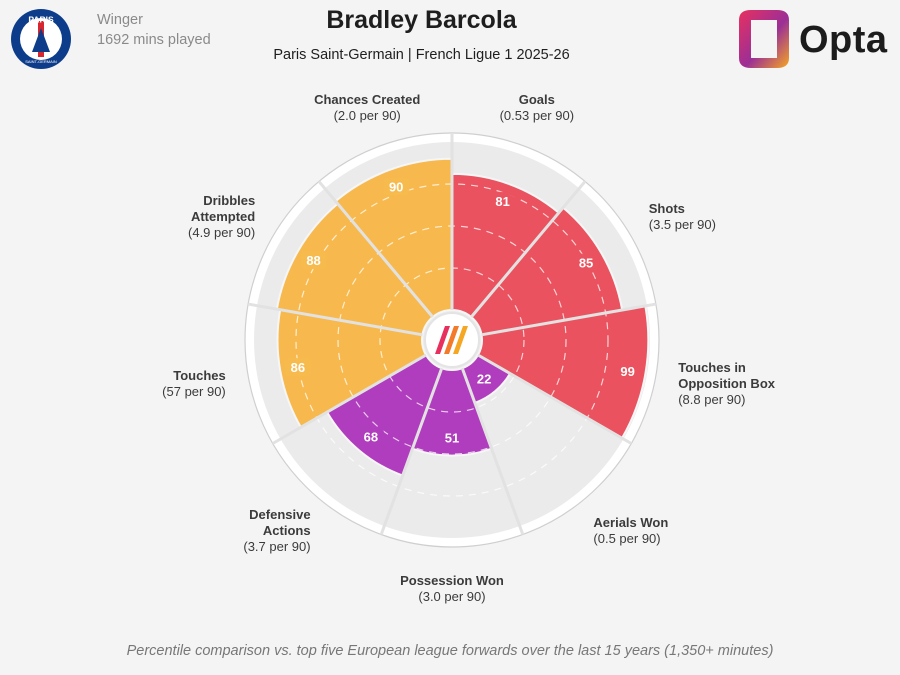 This screenshot has height=675, width=900. Describe the element at coordinates (451, 596) in the screenshot. I see `category-sublabel: (3.0 per 90)` at that location.